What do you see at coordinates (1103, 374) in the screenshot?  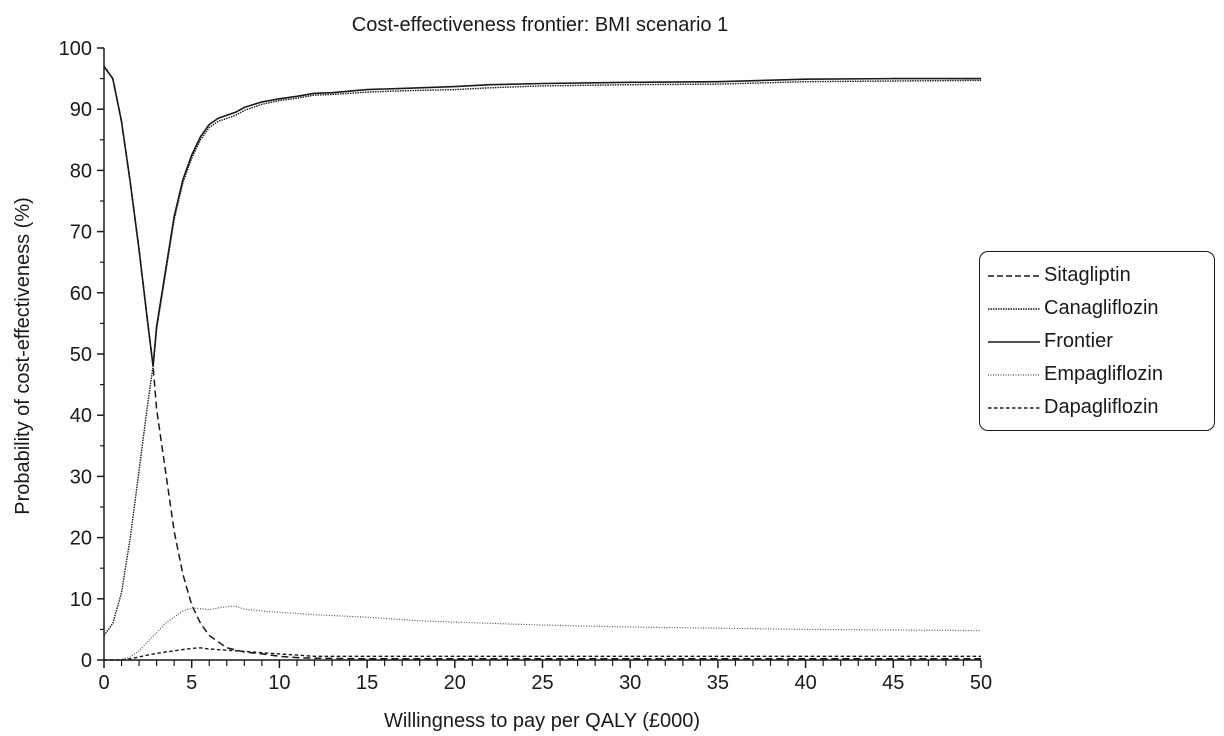 I see `legend-label-empagliflozin: Empagliflozin` at bounding box center [1103, 374].